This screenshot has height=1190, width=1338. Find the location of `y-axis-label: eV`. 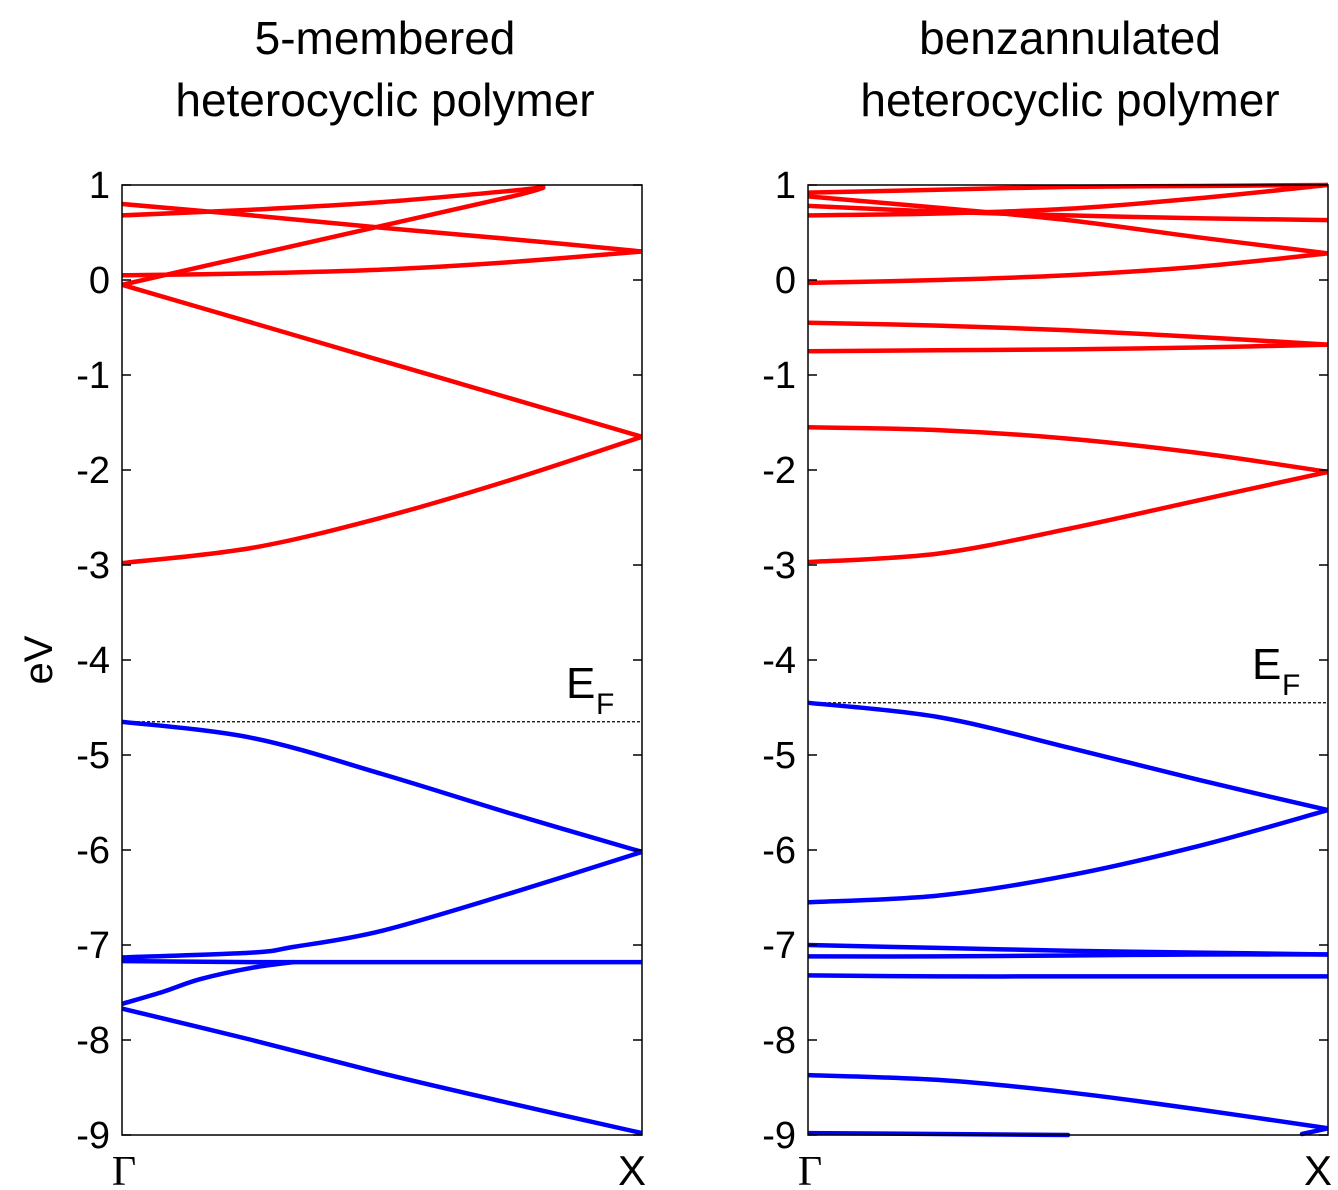

y-axis-label: eV is located at coordinates (39, 659).